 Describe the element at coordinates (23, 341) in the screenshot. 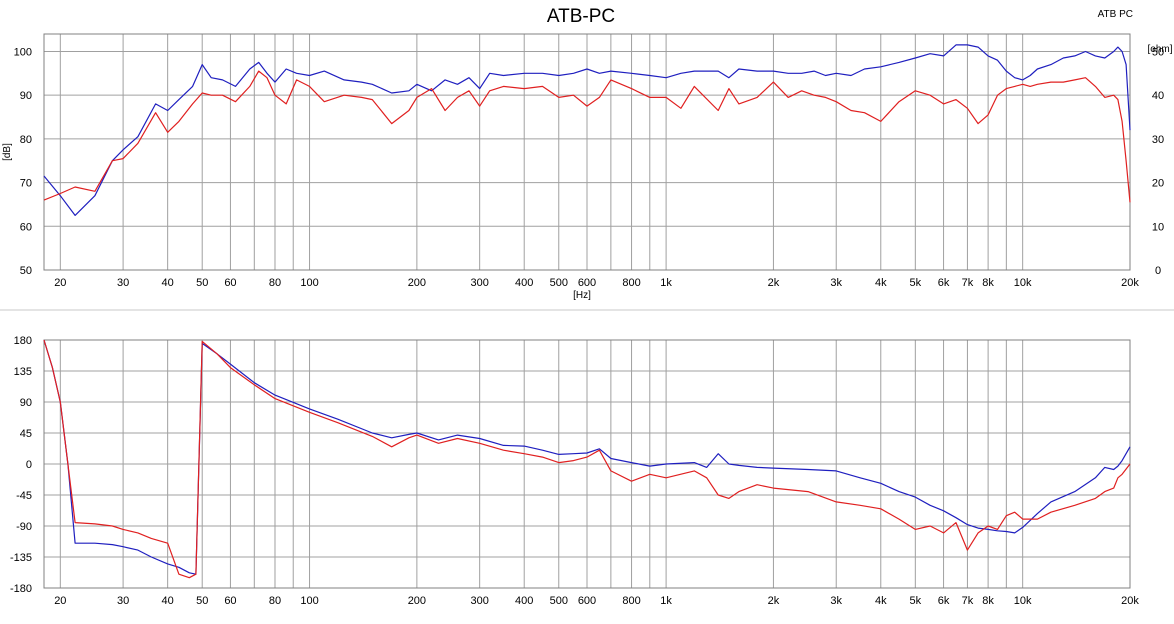

I see `y-tick-label: 180` at that location.